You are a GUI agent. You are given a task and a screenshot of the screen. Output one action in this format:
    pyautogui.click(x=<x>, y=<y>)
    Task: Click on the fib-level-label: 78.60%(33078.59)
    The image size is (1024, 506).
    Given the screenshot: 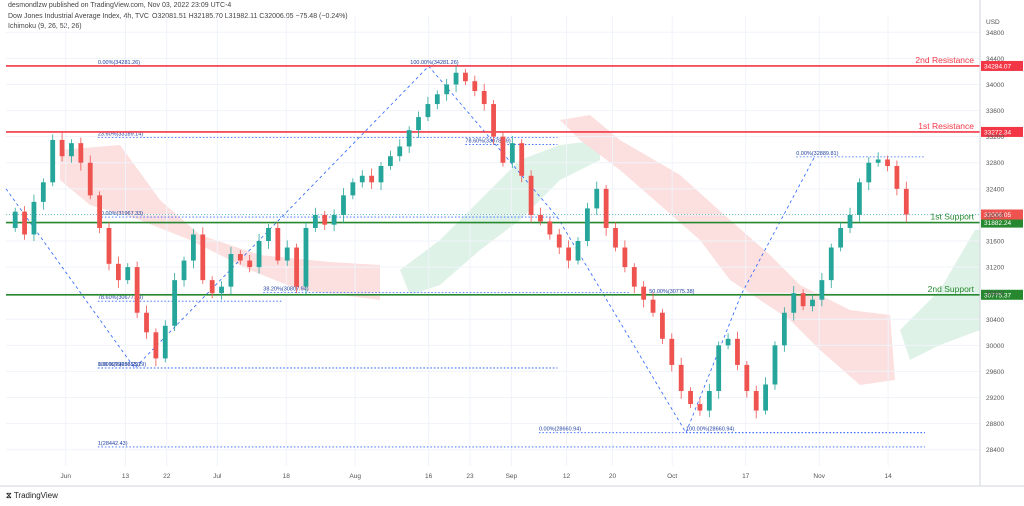 What is the action you would take?
    pyautogui.click(x=487, y=142)
    